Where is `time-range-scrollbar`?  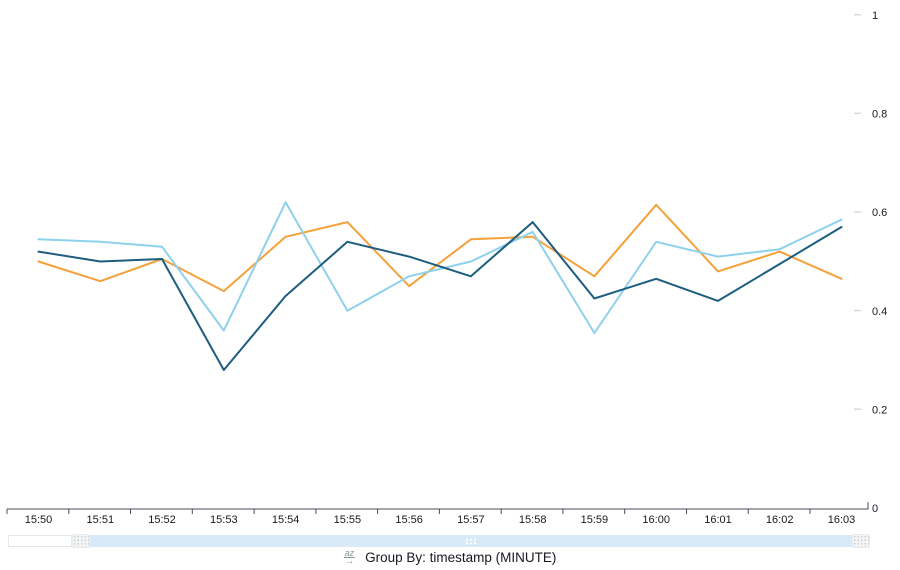 time-range-scrollbar is located at coordinates (450, 541).